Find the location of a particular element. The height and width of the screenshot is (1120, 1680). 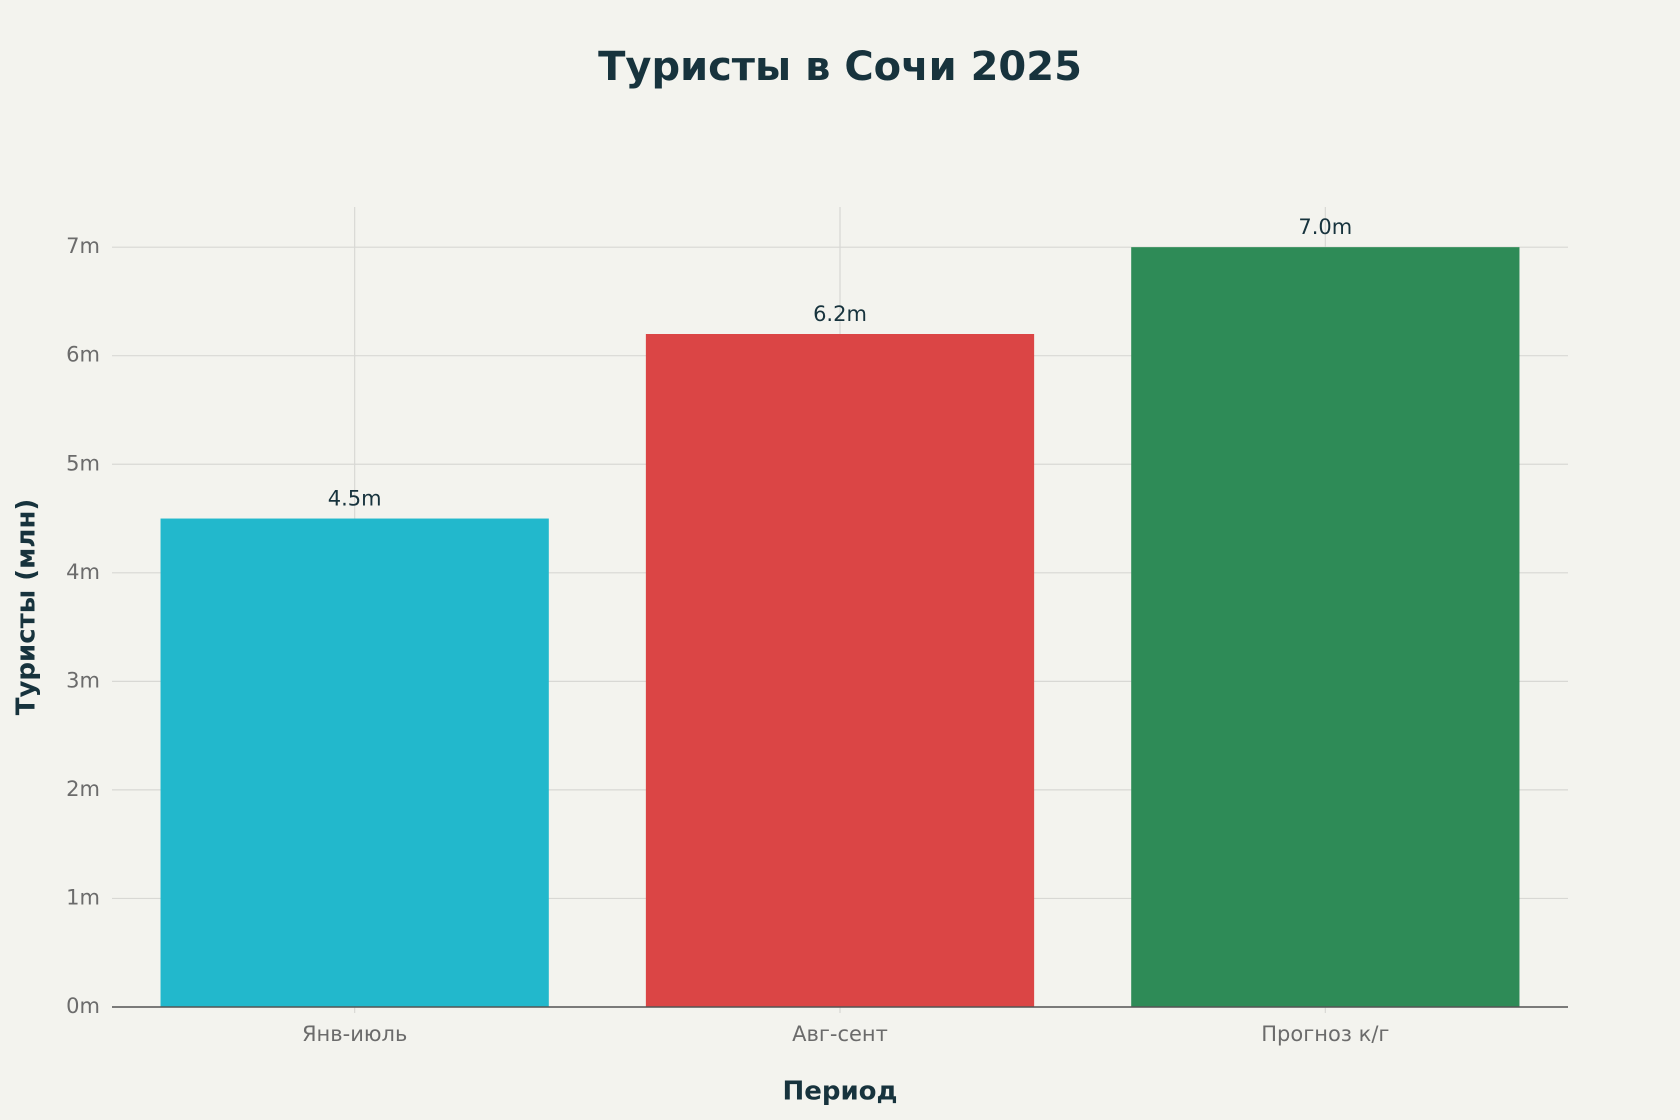

y-tick-label: 6m is located at coordinates (83, 355).